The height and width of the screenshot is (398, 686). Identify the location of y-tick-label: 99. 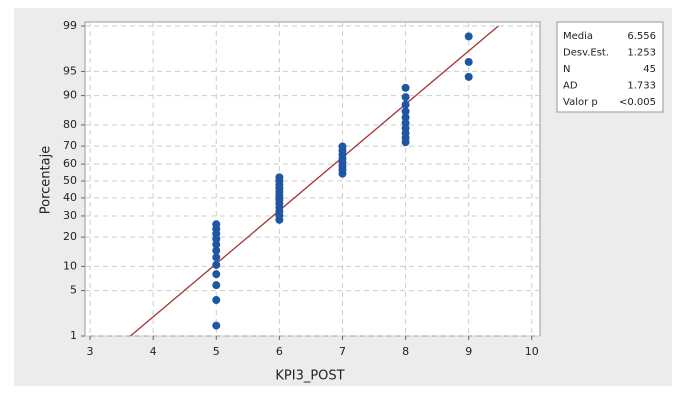
(70, 25).